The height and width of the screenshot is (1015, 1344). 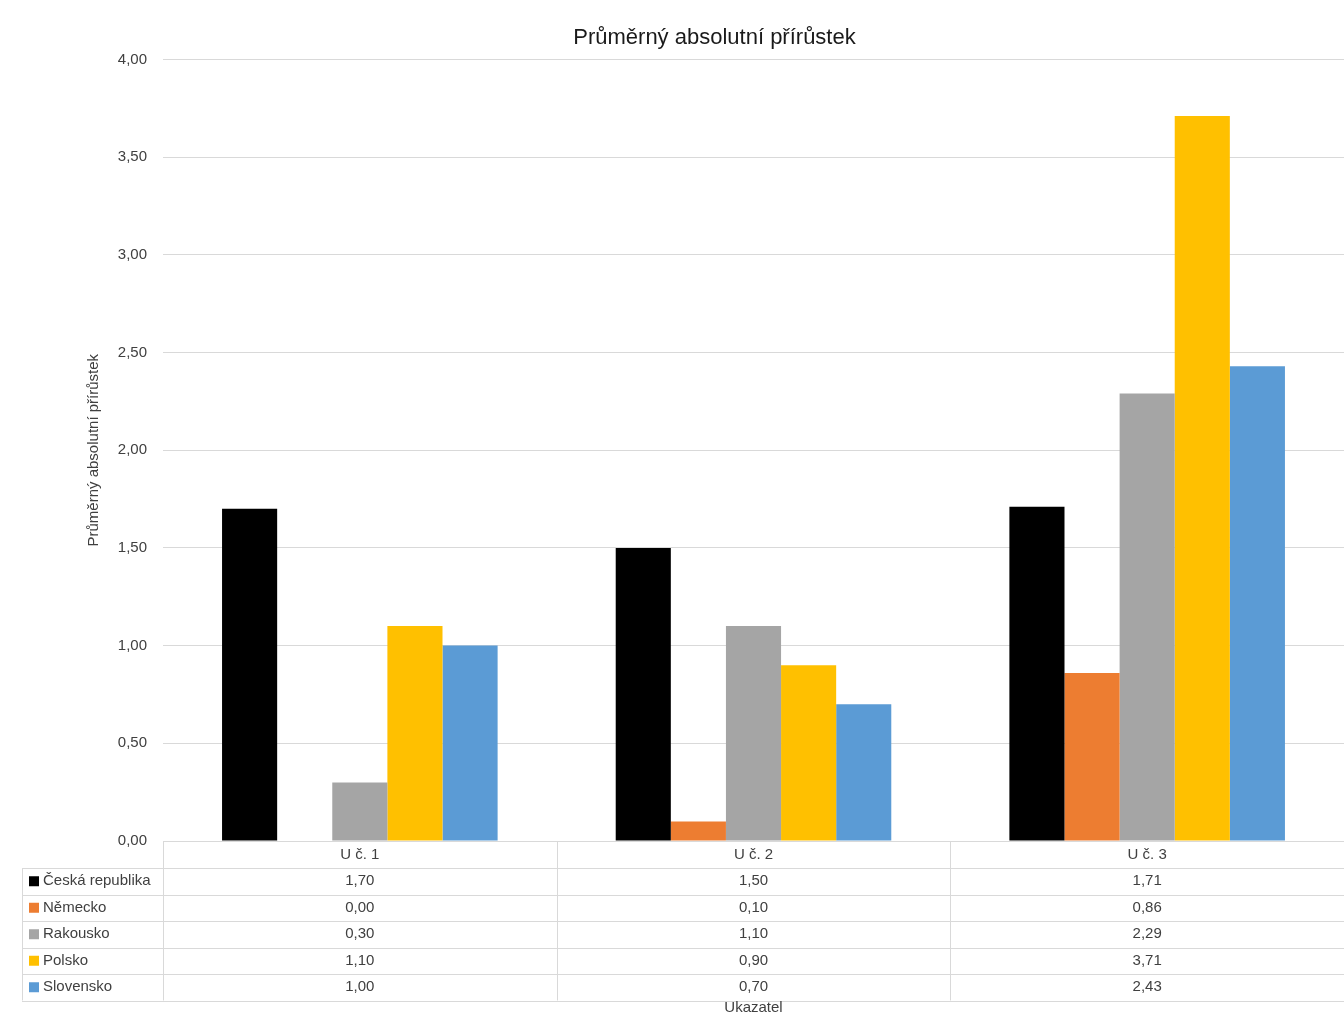 I want to click on x-tick-label: U č. 2, so click(x=753, y=854).